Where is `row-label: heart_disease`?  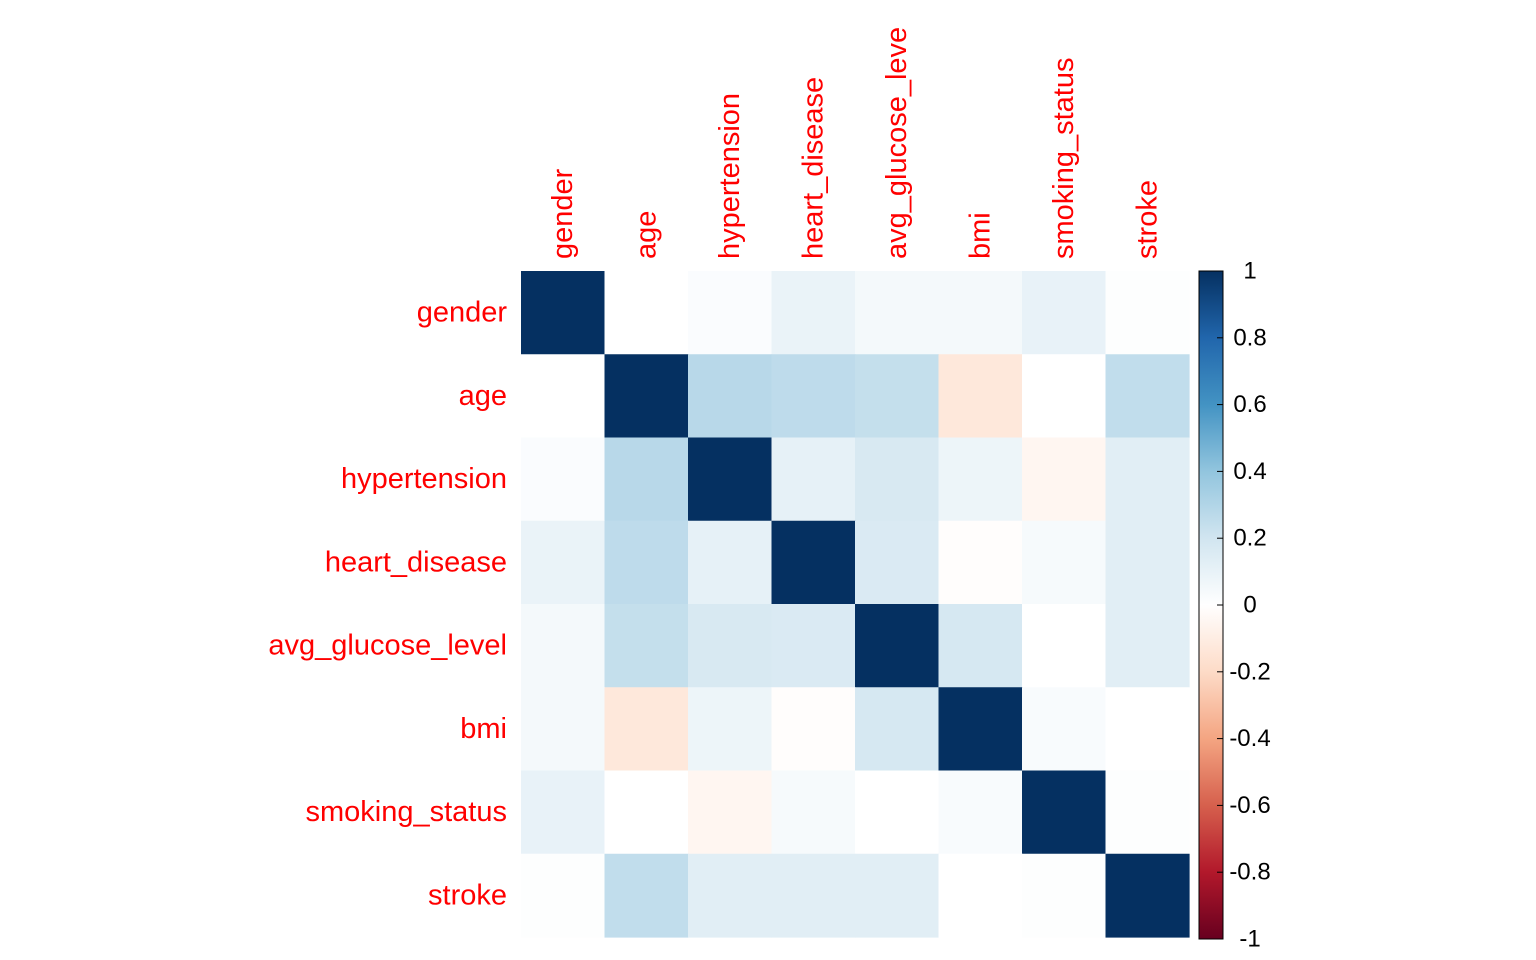
row-label: heart_disease is located at coordinates (416, 562).